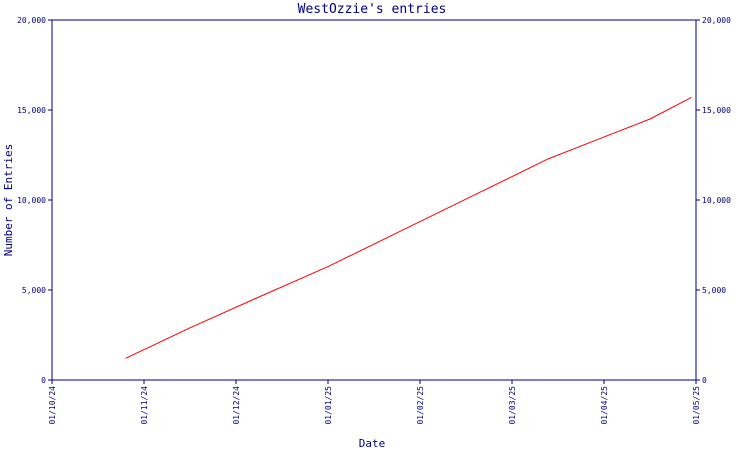 The image size is (750, 450). What do you see at coordinates (34, 290) in the screenshot?
I see `y-tick-label-left: 5,000` at bounding box center [34, 290].